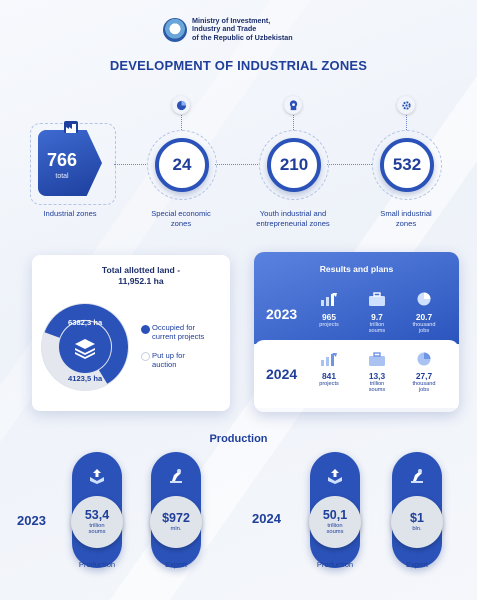 The image size is (477, 600). I want to click on industrial-zones-label: Industrial zones, so click(70, 213).